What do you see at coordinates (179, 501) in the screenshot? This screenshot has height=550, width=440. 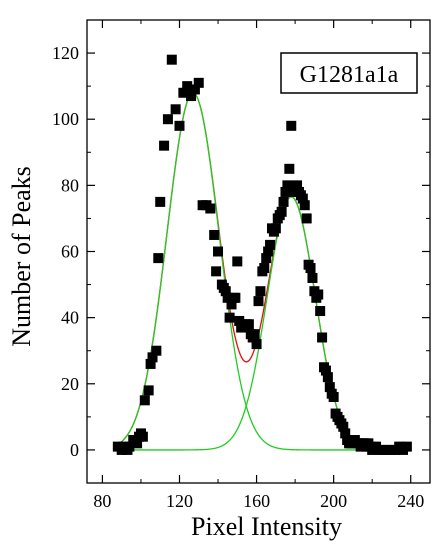 I see `x-tick-label: 120` at bounding box center [179, 501].